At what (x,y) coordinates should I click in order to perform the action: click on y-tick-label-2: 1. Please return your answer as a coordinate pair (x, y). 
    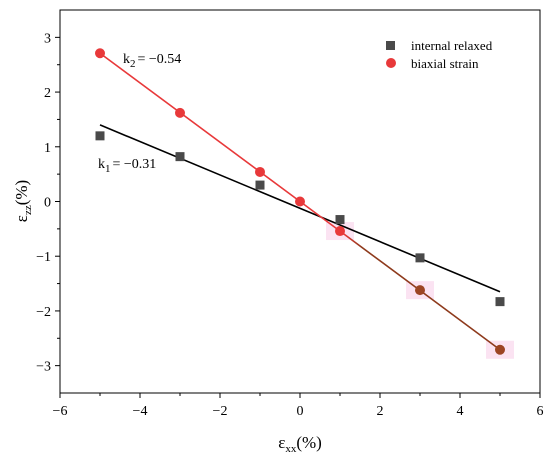
    Looking at the image, I should click on (47, 148).